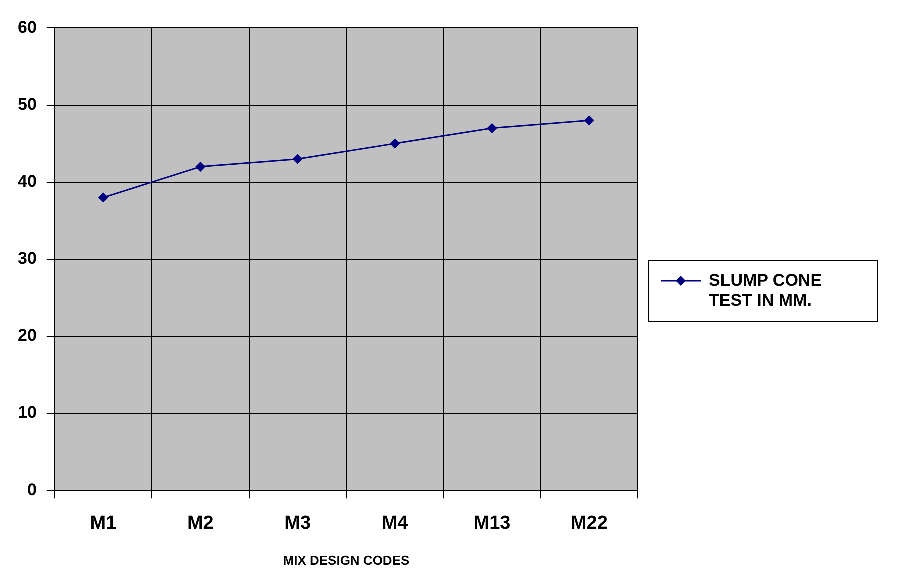 The height and width of the screenshot is (585, 916). I want to click on x-tick-label: M13, so click(492, 523).